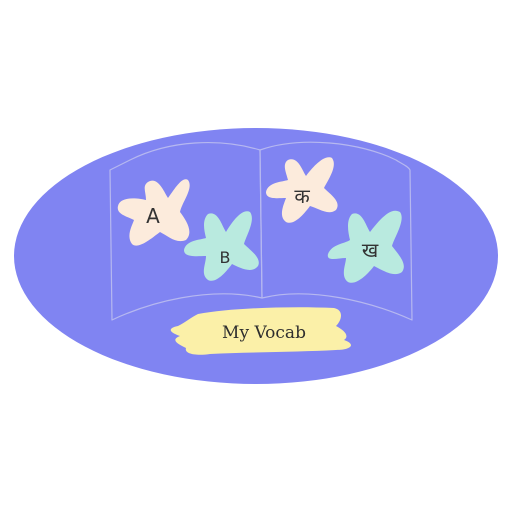 Image resolution: width=512 pixels, height=512 pixels. I want to click on letter-a: A, so click(153, 216).